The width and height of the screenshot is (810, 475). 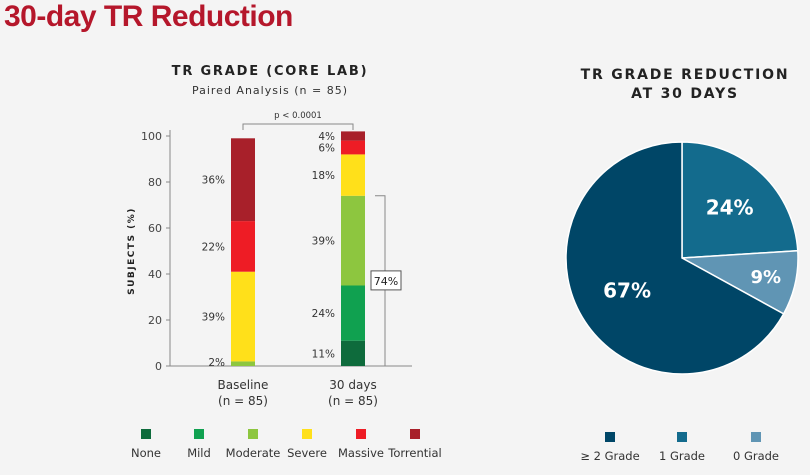 What do you see at coordinates (756, 456) in the screenshot?
I see `pie-legend-label: 0 Grade` at bounding box center [756, 456].